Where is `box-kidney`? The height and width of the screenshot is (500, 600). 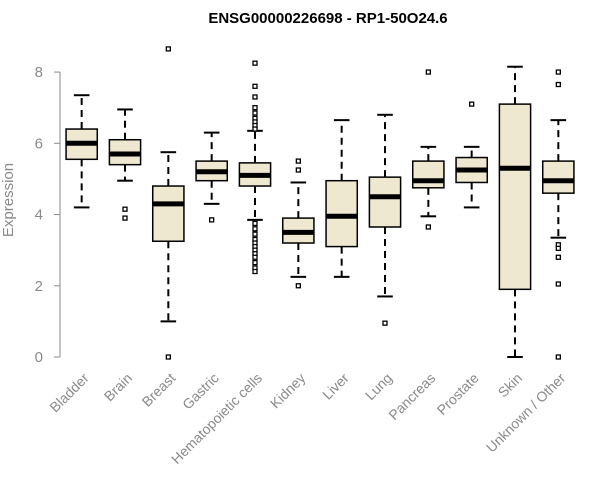 box-kidney is located at coordinates (298, 223).